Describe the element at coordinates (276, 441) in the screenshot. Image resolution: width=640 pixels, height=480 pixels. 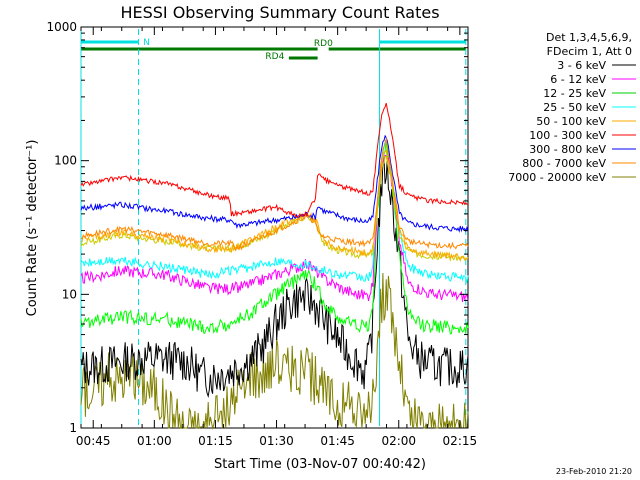
I see `x-tick-label-3: 01:30` at that location.